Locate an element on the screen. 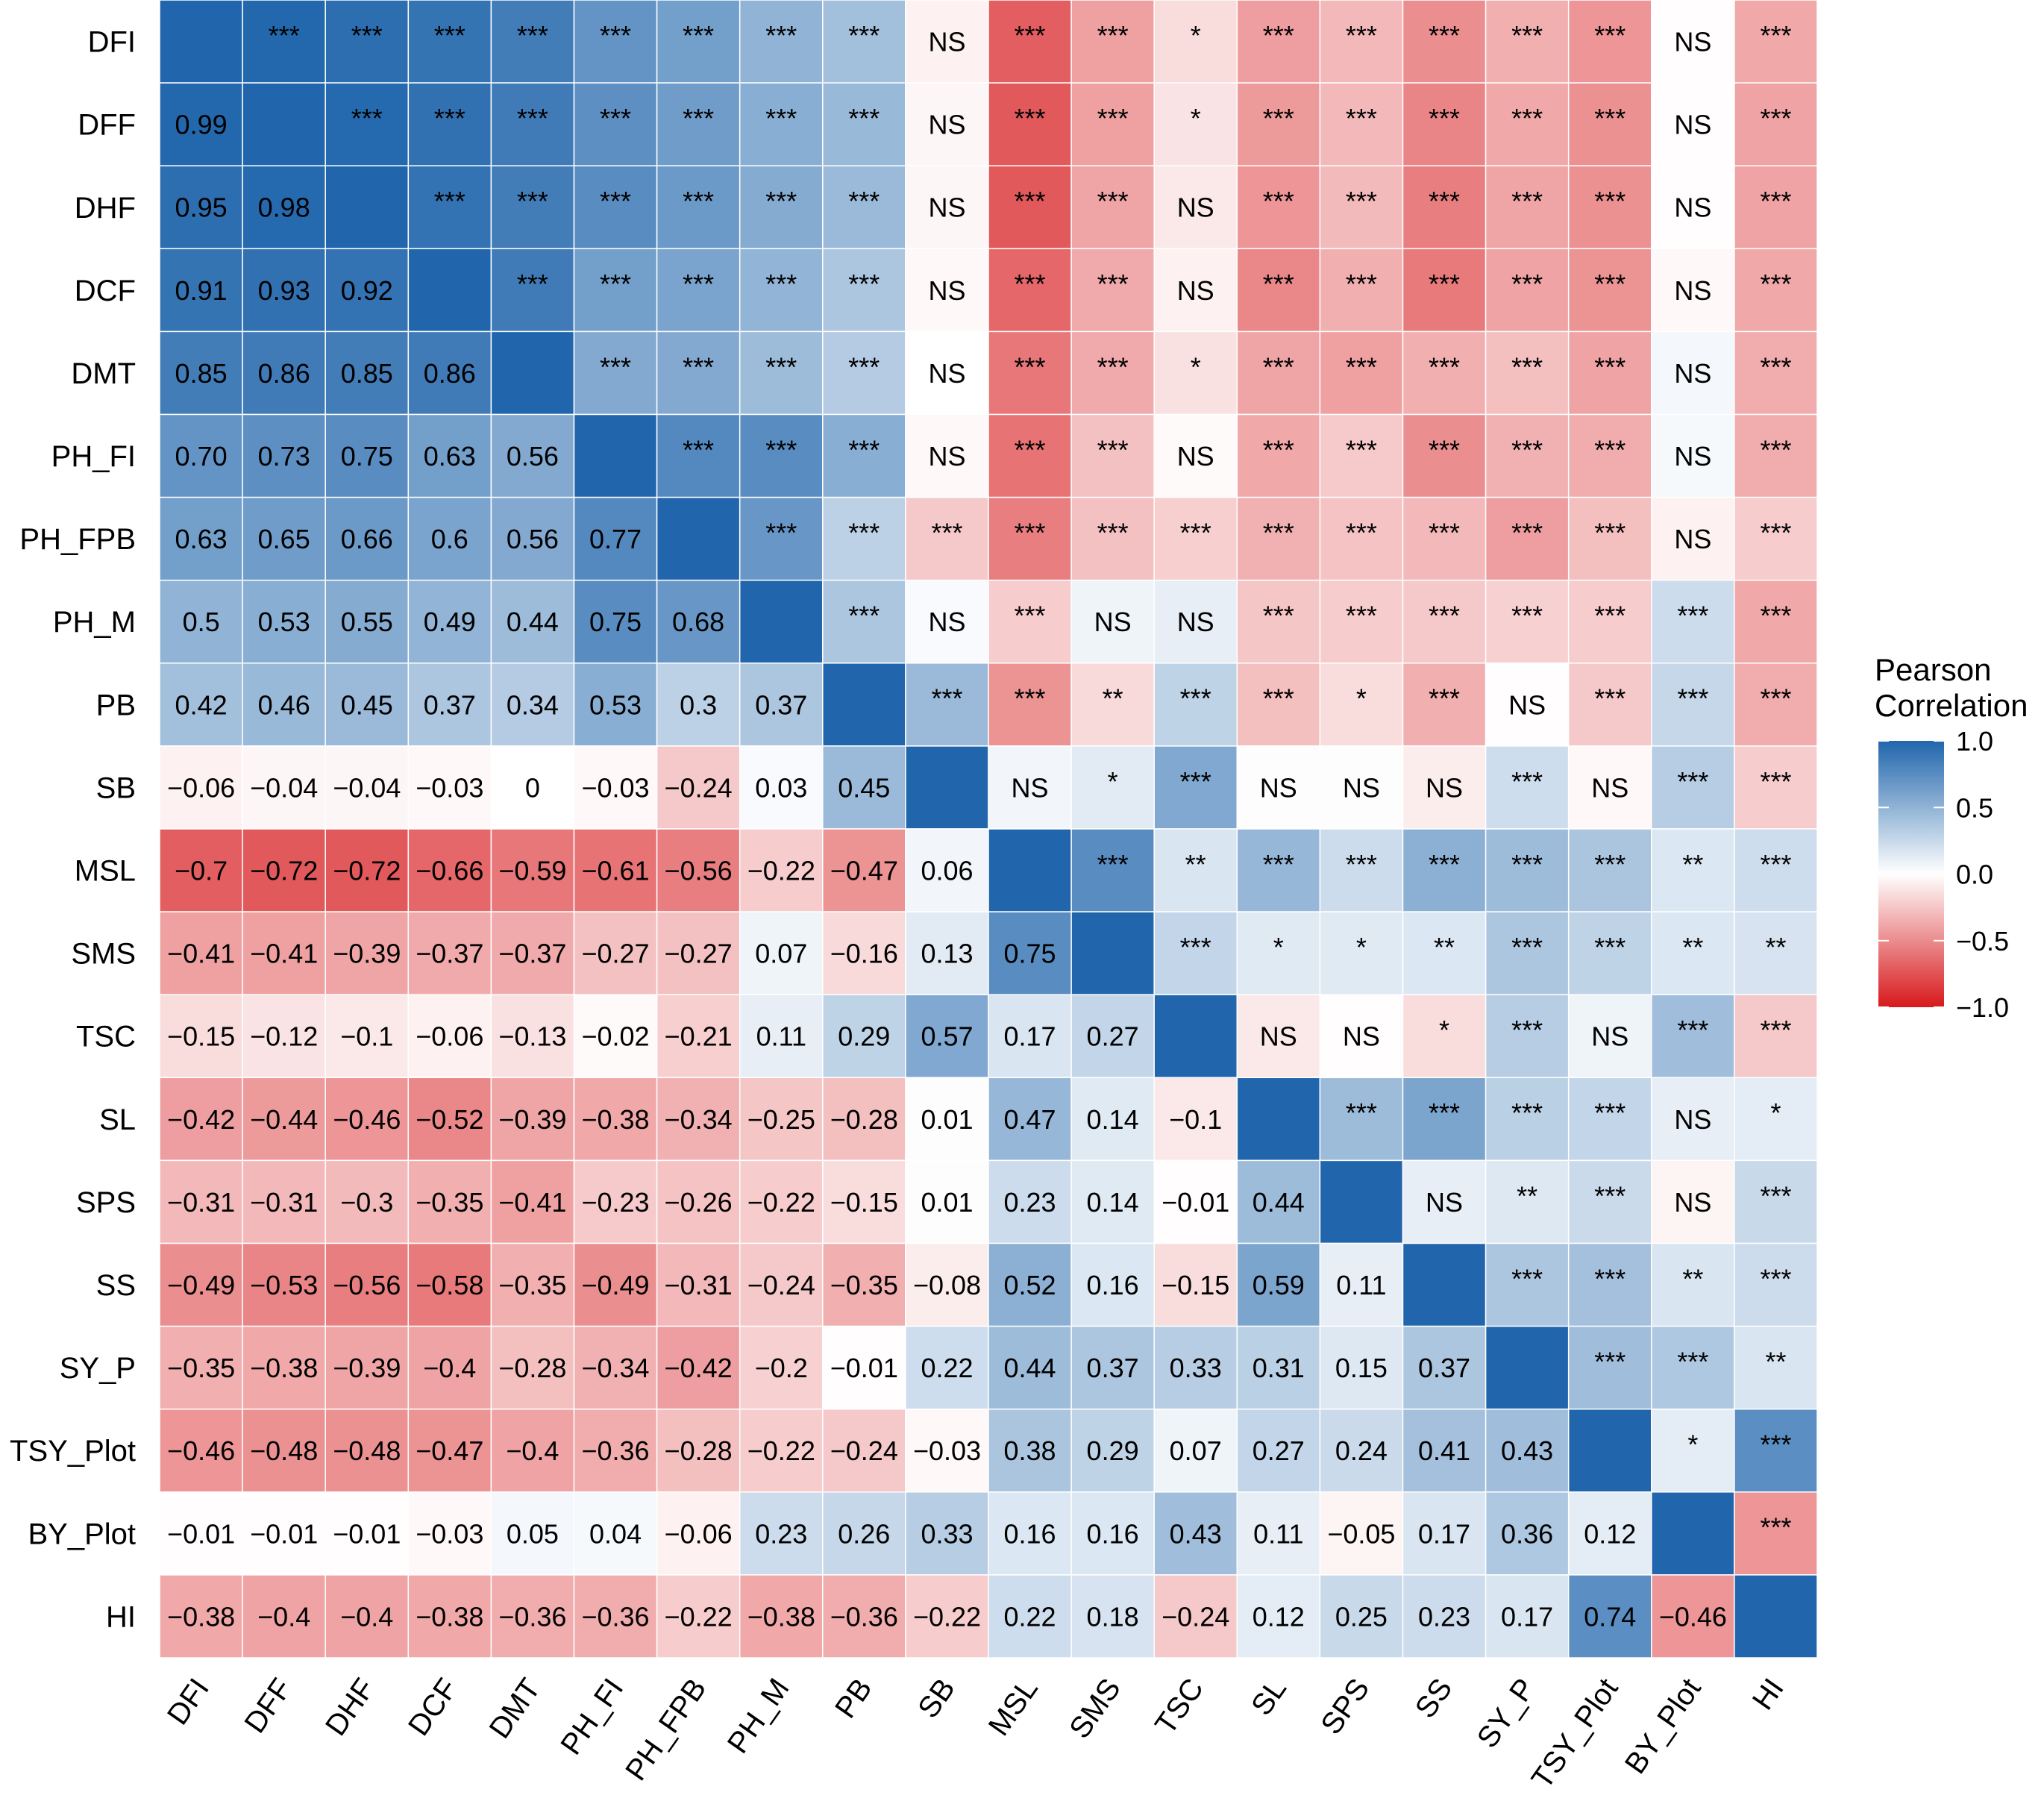 This screenshot has width=2044, height=1810. heatmap-cell-HI-BY_Plot is located at coordinates (1693, 1616).